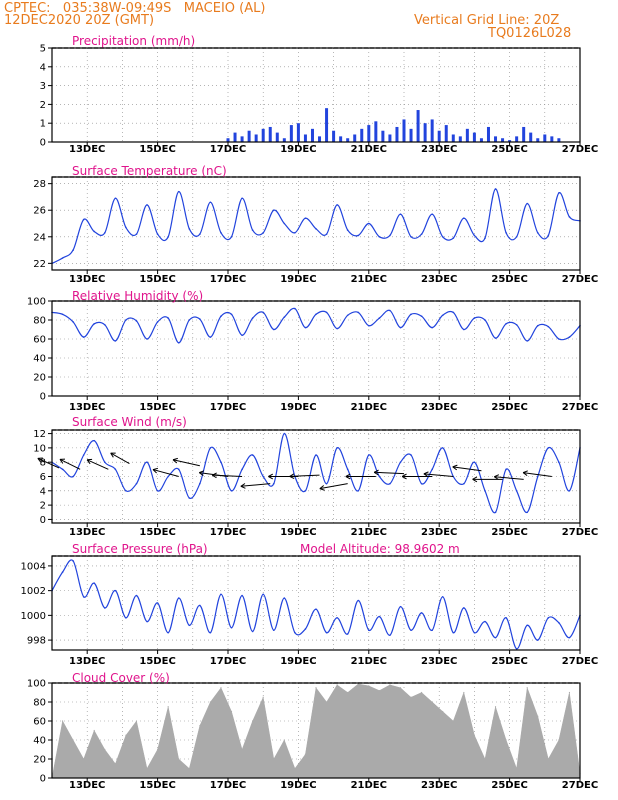  I want to click on temp-xtick-label: 19DEC, so click(298, 279).